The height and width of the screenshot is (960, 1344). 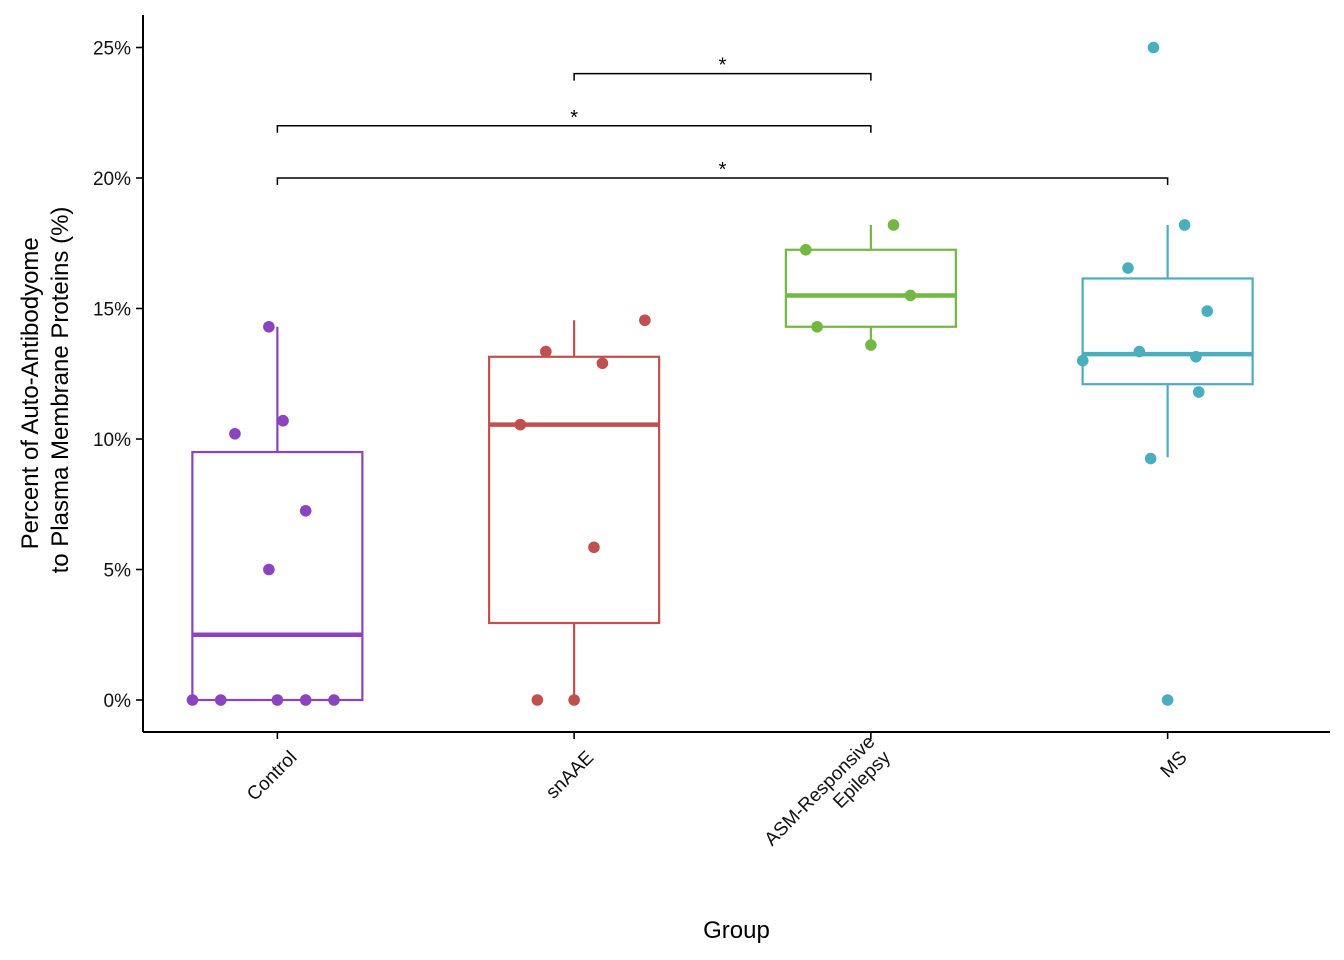 What do you see at coordinates (112, 49) in the screenshot?
I see `y-tick-label: 25%` at bounding box center [112, 49].